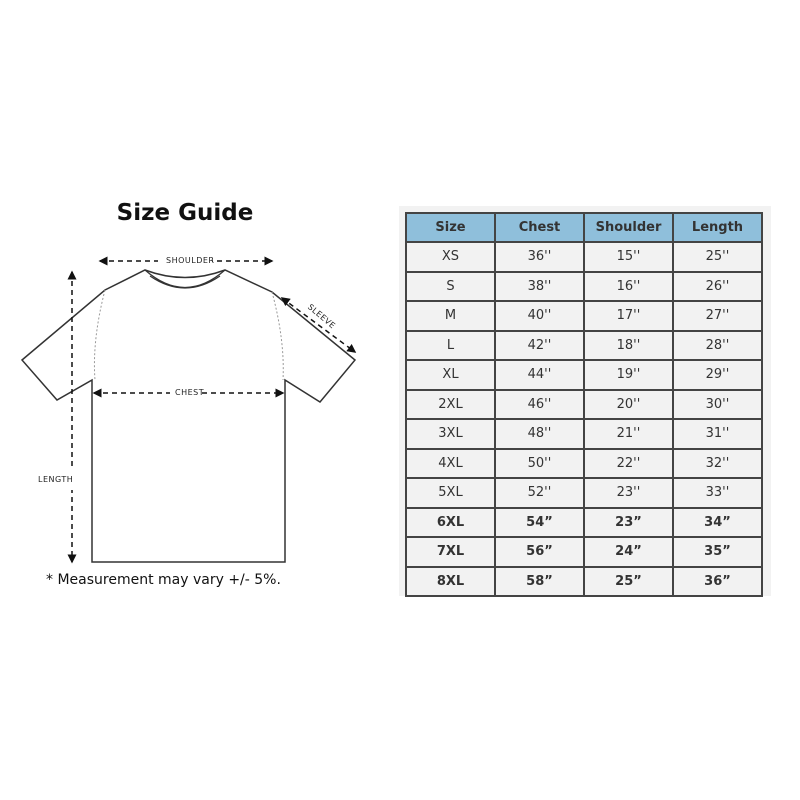 The width and height of the screenshot is (800, 800). I want to click on table-row: 5XL 52'' 23'' 33'', so click(584, 493).